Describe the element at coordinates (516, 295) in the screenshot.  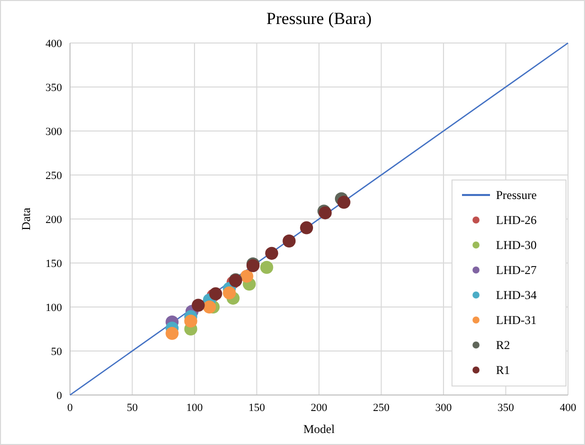
I see `legend-label: LHD-34` at that location.